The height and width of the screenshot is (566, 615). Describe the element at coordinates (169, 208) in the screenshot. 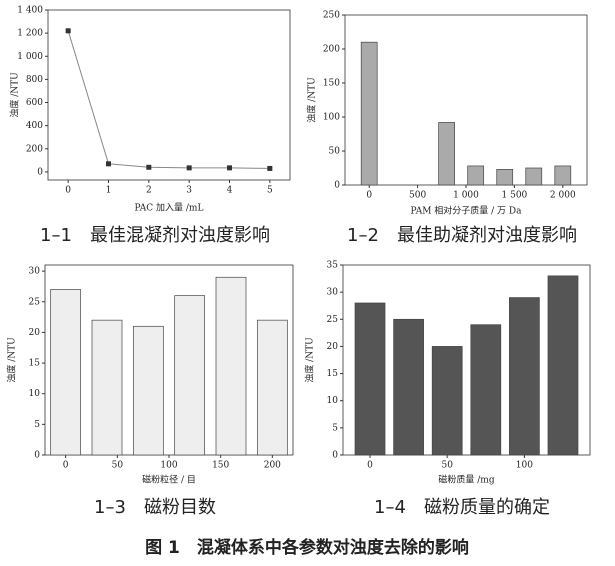

I see `x-axis-label: PAC 加入量 /mL` at that location.